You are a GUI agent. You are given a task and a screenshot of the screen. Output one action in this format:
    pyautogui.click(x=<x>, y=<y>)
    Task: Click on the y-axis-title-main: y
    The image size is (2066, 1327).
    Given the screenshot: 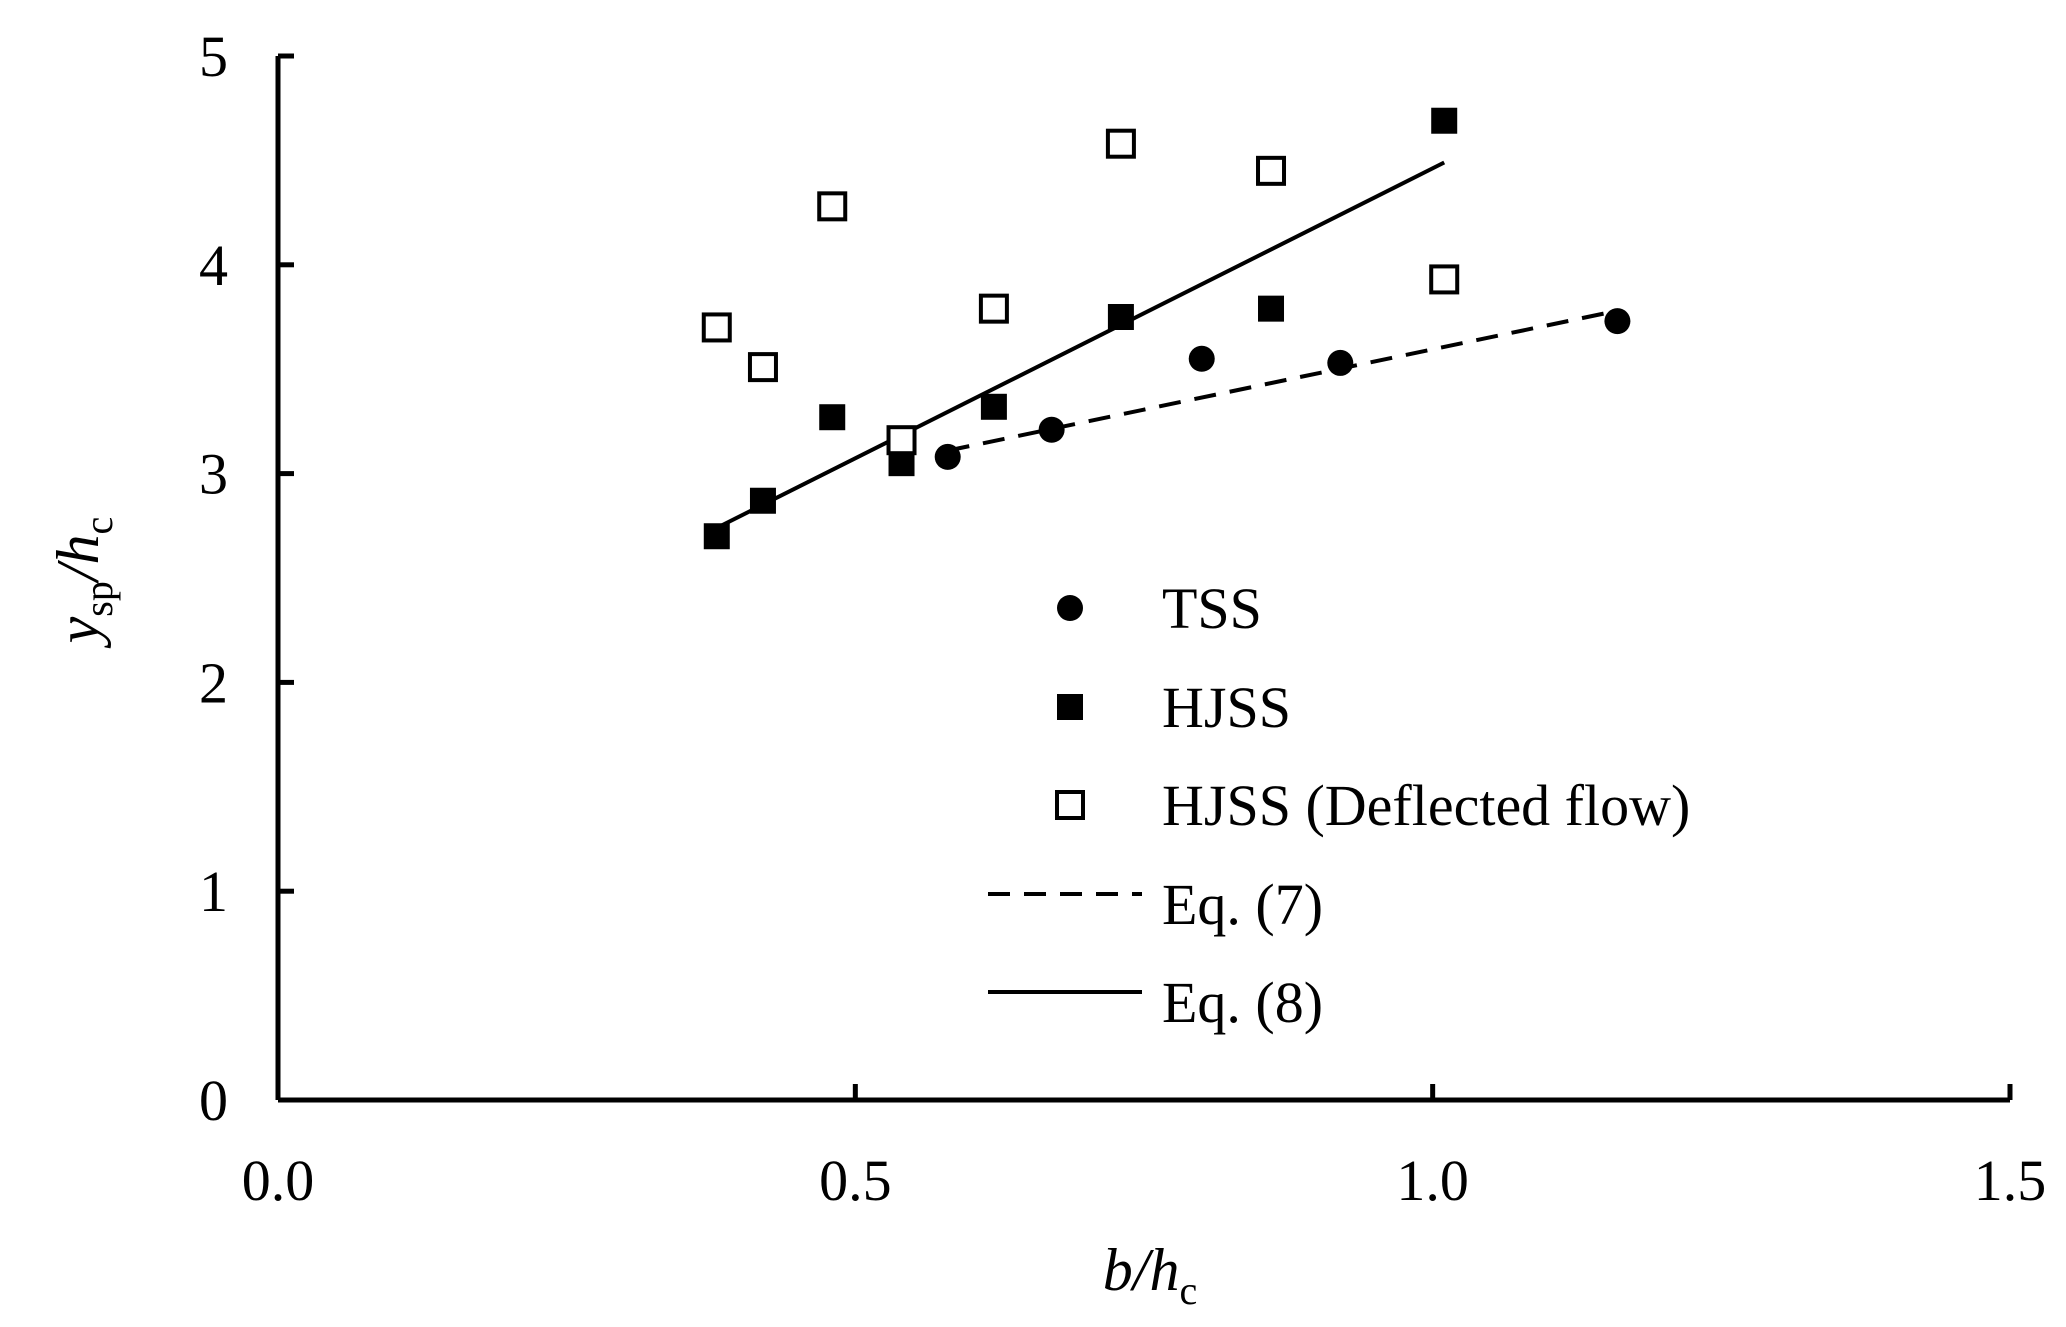 What is the action you would take?
    pyautogui.click(x=78, y=632)
    